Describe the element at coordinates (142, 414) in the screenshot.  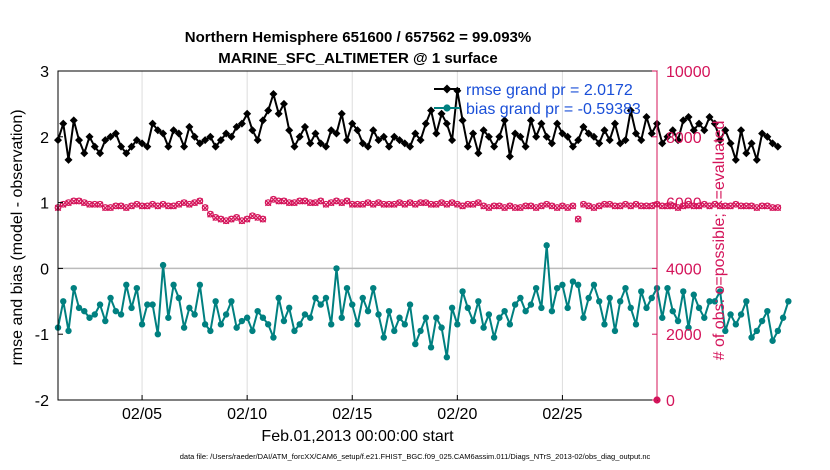
I see `x-tick-label-0: 02/05` at that location.